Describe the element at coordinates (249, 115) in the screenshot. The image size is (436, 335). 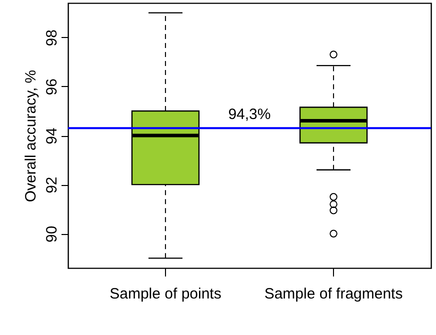
I see `ref-line-label: 94,3%` at that location.